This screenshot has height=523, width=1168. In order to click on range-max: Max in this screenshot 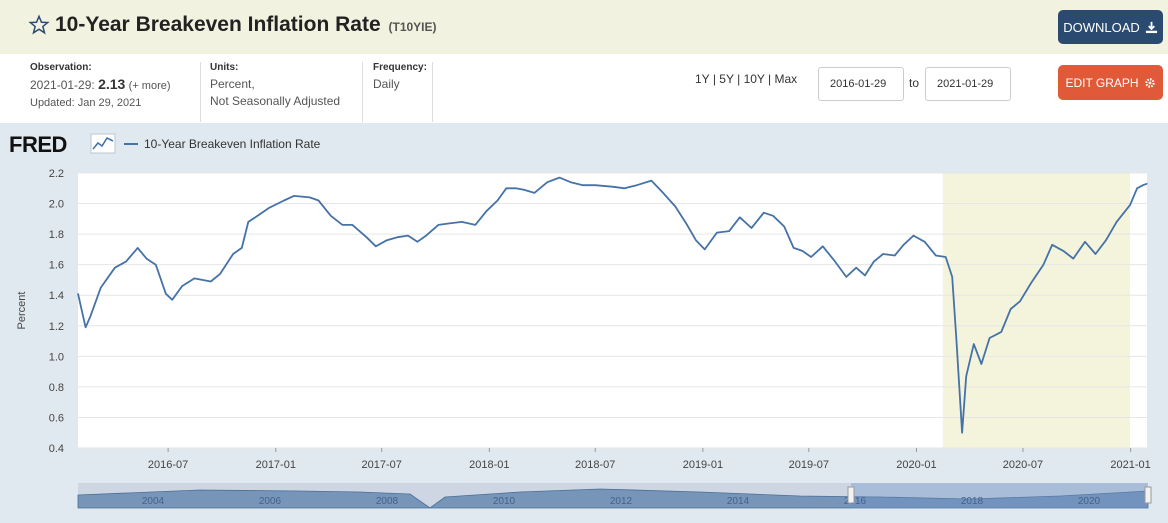, I will do `click(786, 79)`.